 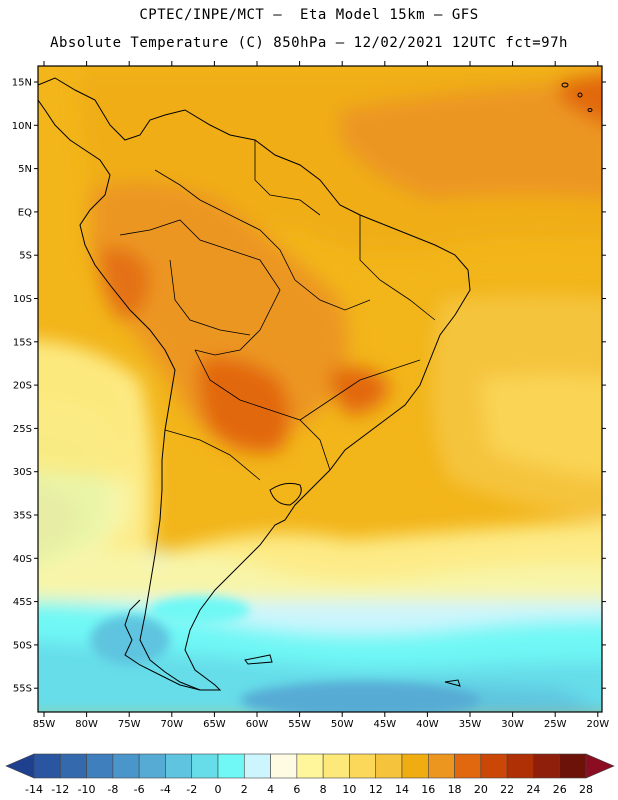 What do you see at coordinates (309, 15) in the screenshot?
I see `chart-title-line1: CPTEC/INPE/MCT – Eta Model 15km – GFS` at bounding box center [309, 15].